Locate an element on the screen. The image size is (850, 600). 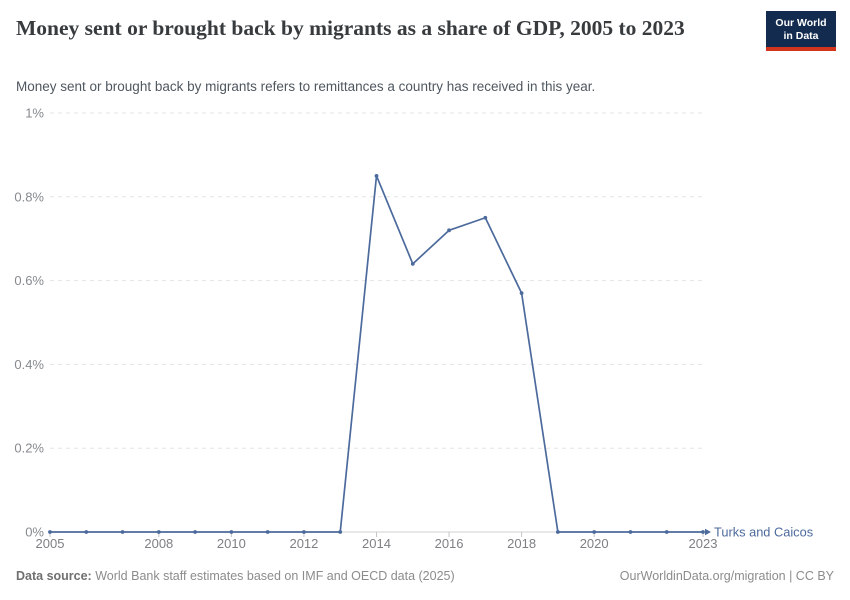
end-arrow-icon is located at coordinates (708, 532).